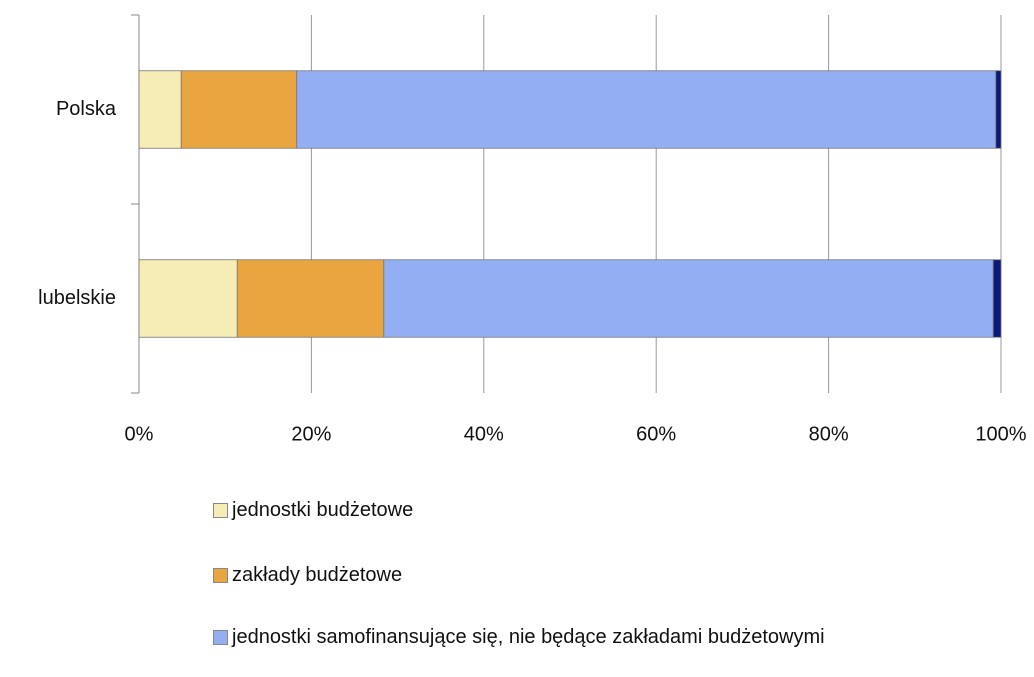 The width and height of the screenshot is (1034, 677). What do you see at coordinates (656, 434) in the screenshot?
I see `x-tick-label: 60%` at bounding box center [656, 434].